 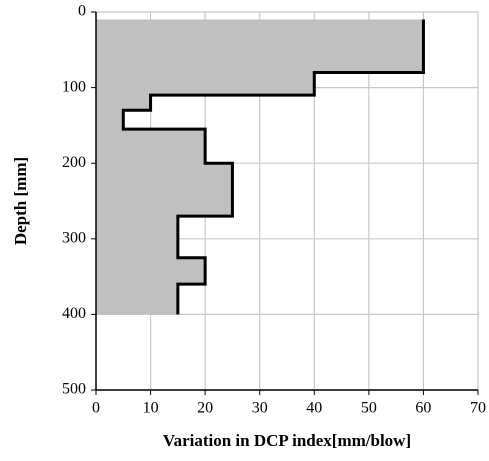 I want to click on x-tick-label: 30, so click(x=260, y=408).